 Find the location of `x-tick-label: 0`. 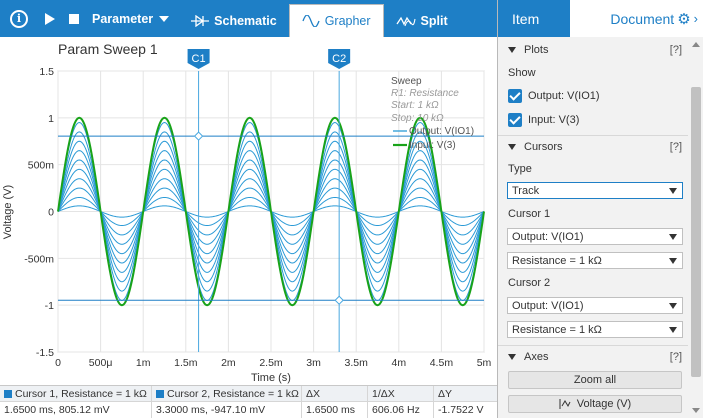

x-tick-label: 0 is located at coordinates (58, 363).